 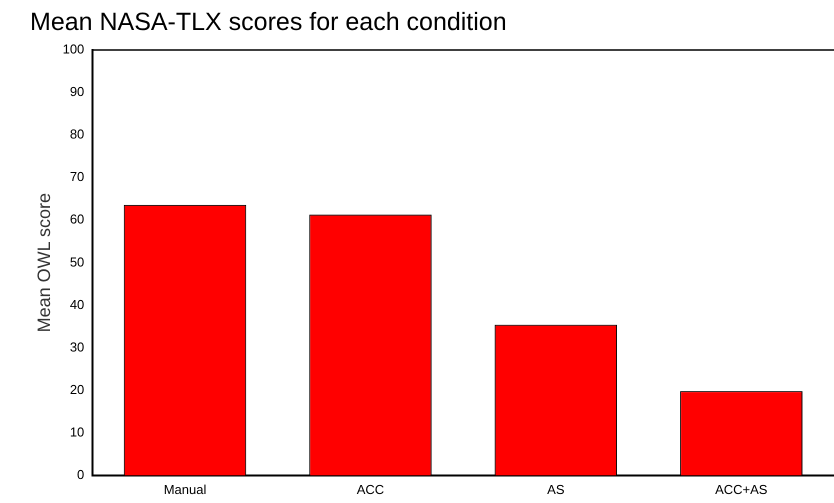 I want to click on y-tick-label: 70, so click(x=77, y=176).